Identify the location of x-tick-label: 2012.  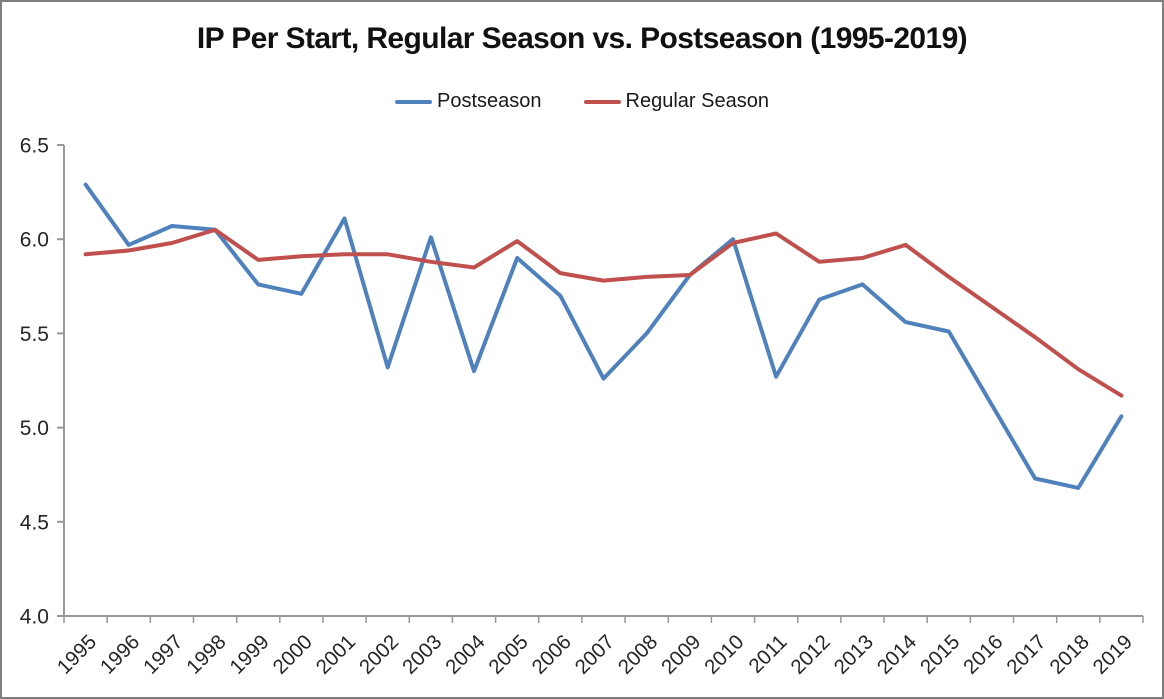
(810, 654).